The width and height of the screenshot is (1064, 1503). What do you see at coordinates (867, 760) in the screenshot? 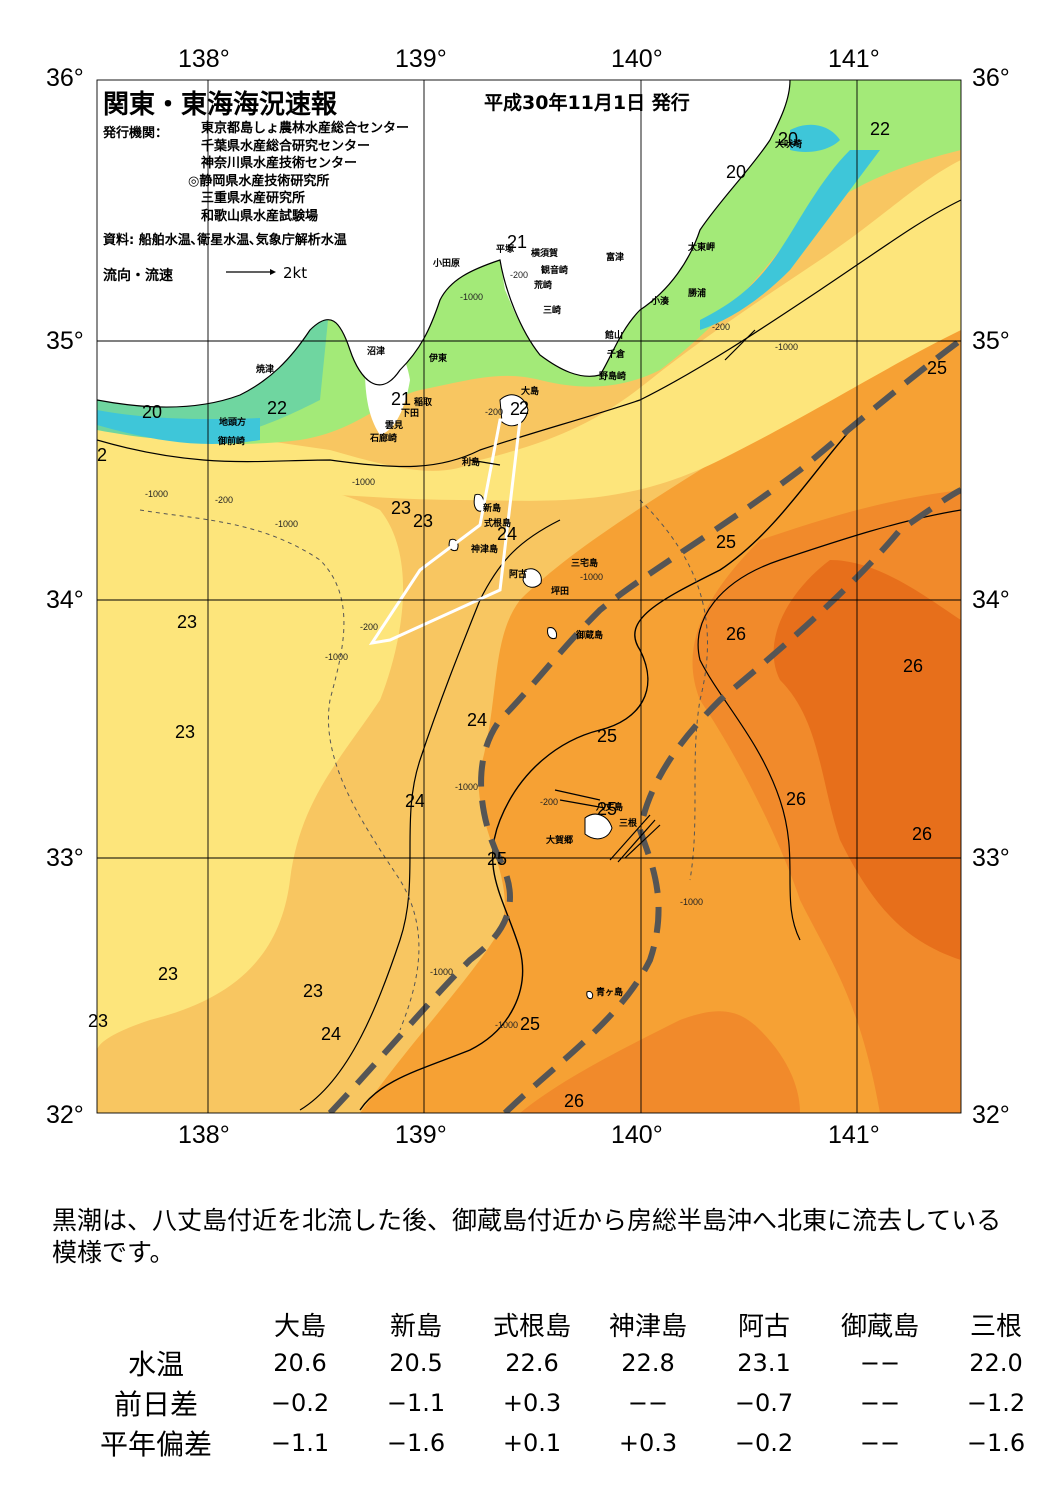
I see `sea-band-27-east` at bounding box center [867, 760].